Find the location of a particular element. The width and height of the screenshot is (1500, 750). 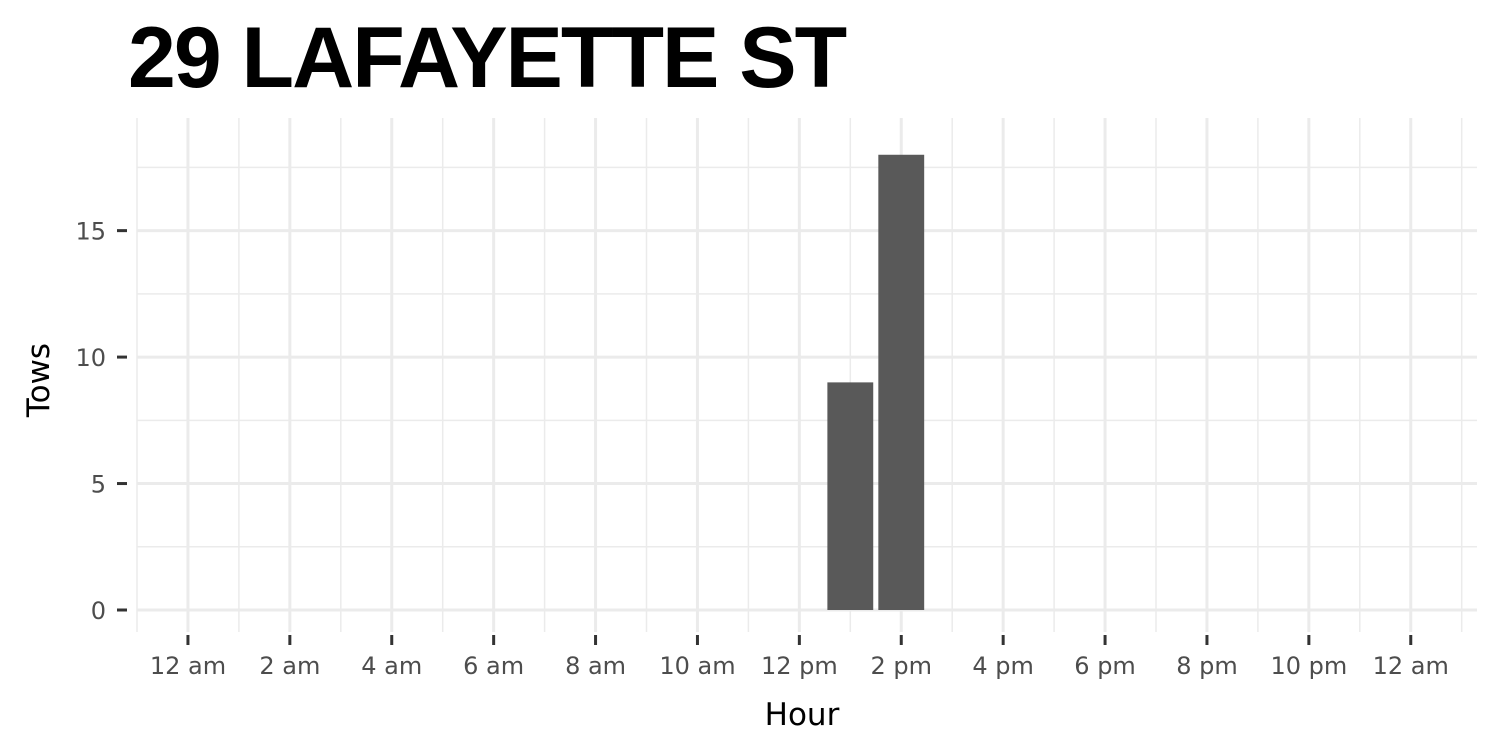

x-tick-label: 10 am is located at coordinates (697, 666).